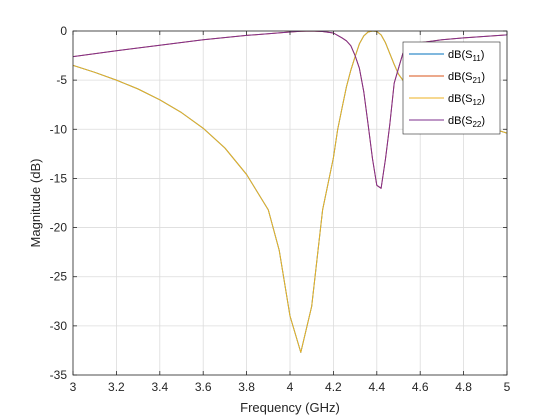  I want to click on y-tick-label: -25, so click(59, 277).